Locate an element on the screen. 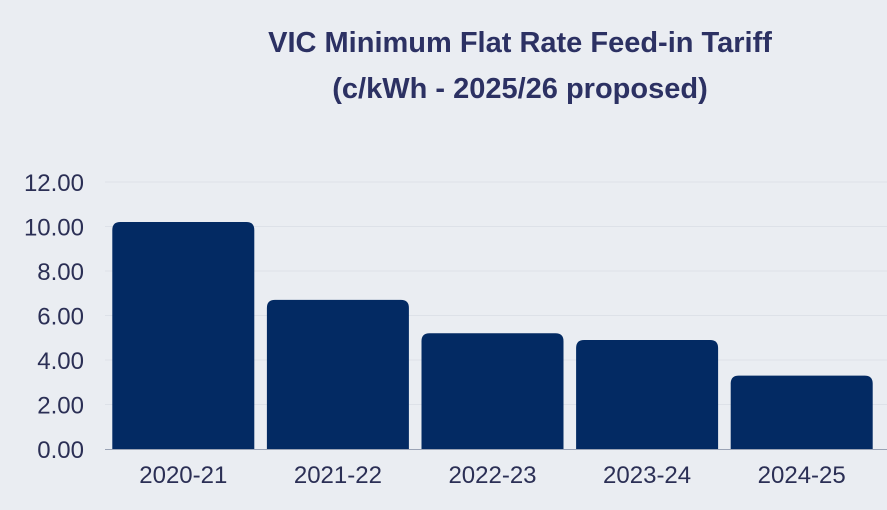 The image size is (887, 510). x-tick-label: 2022-23 is located at coordinates (492, 475).